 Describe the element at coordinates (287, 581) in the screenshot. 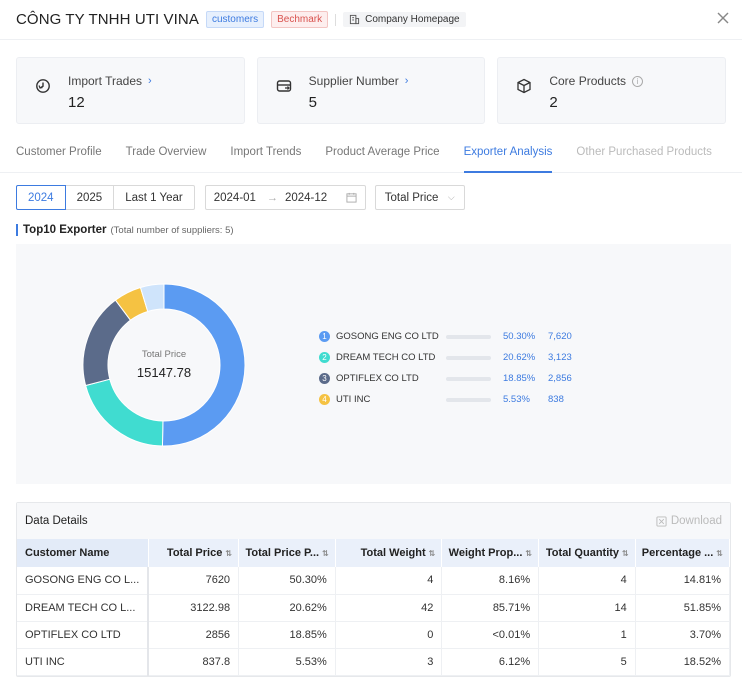

I see `cell-total-price-percent: 50.30%` at that location.